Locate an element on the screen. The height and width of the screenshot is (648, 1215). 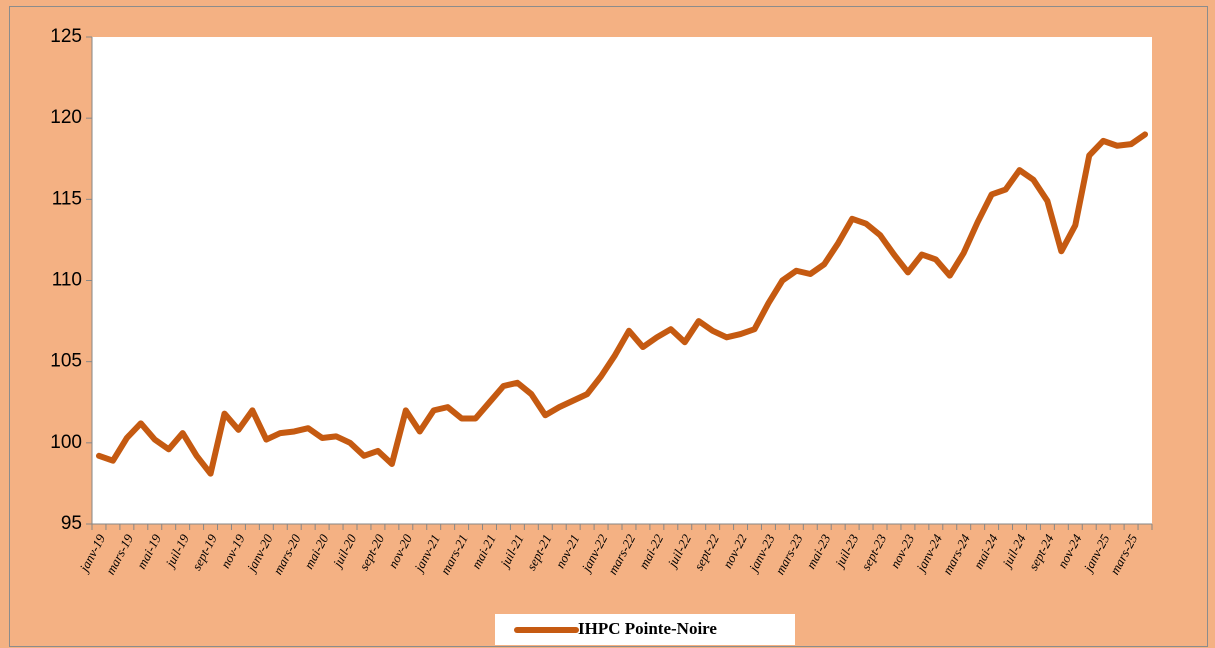
y-tick-label: 110 is located at coordinates (67, 280).